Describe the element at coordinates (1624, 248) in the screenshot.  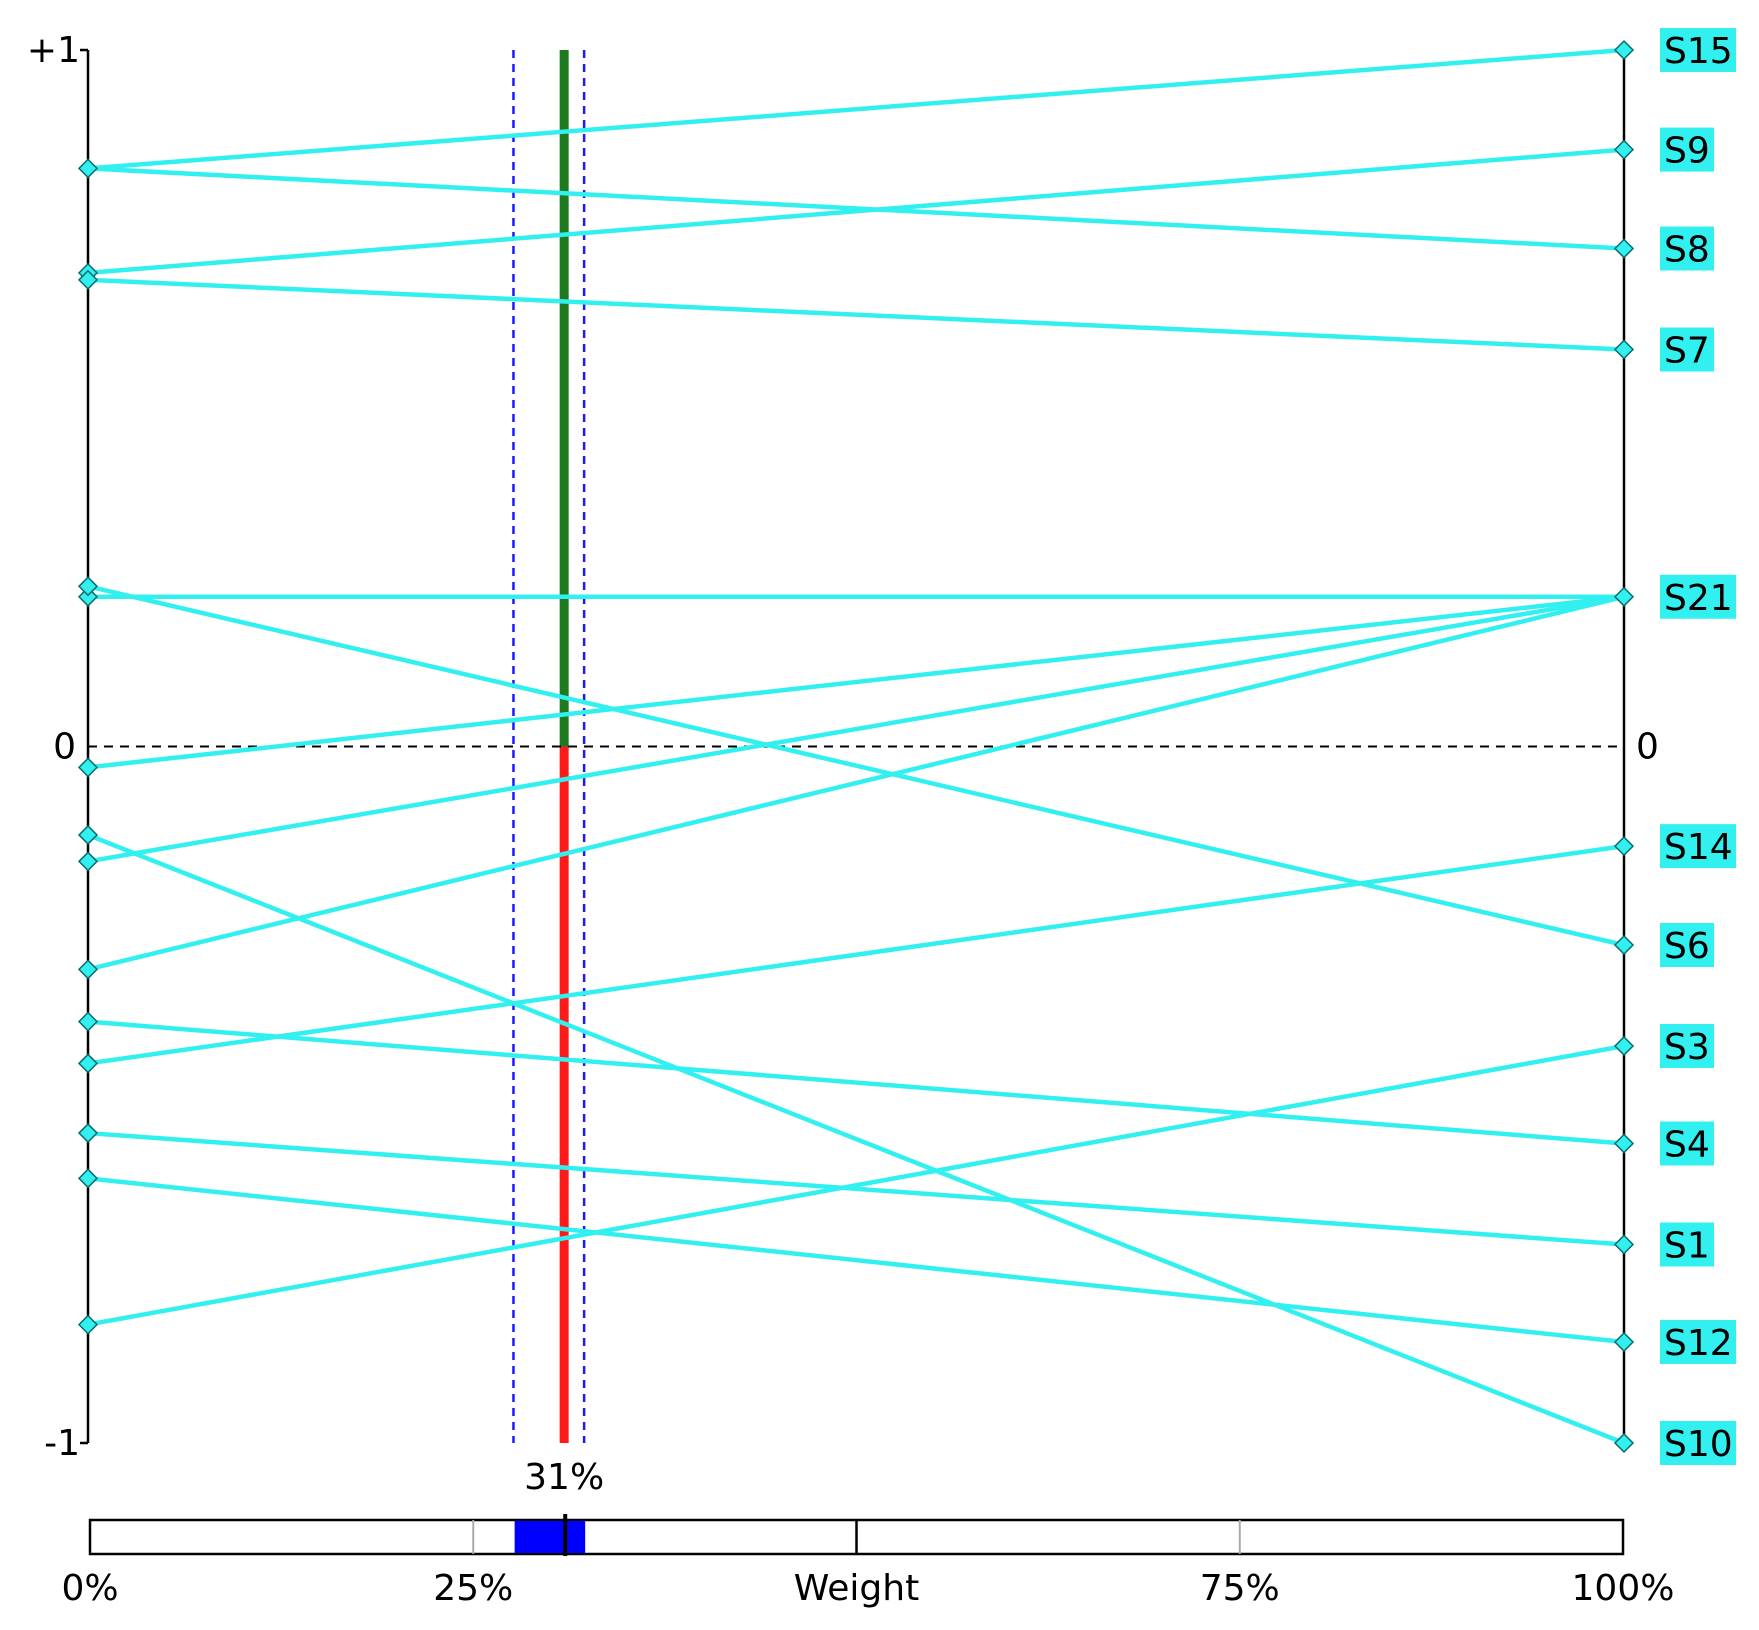
I see `series-marker-right-s8` at that location.